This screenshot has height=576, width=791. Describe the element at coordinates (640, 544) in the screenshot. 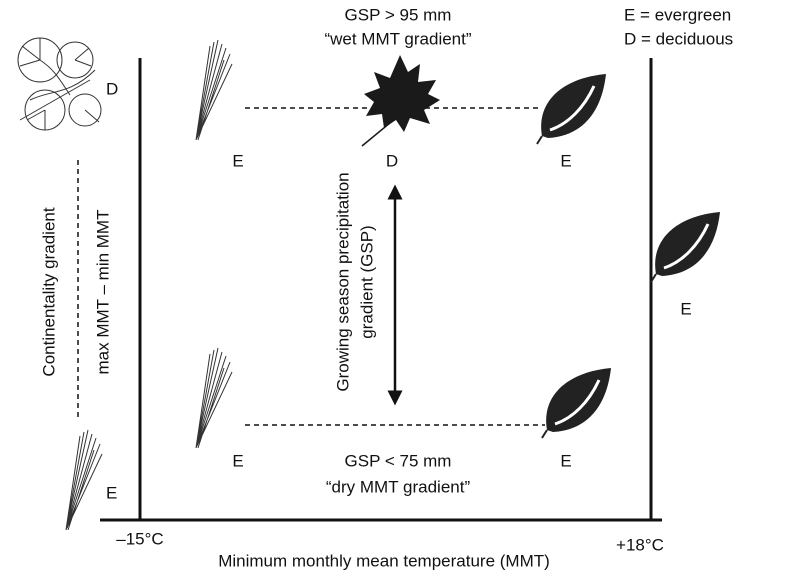

I see `x-max-label: +18°C` at that location.